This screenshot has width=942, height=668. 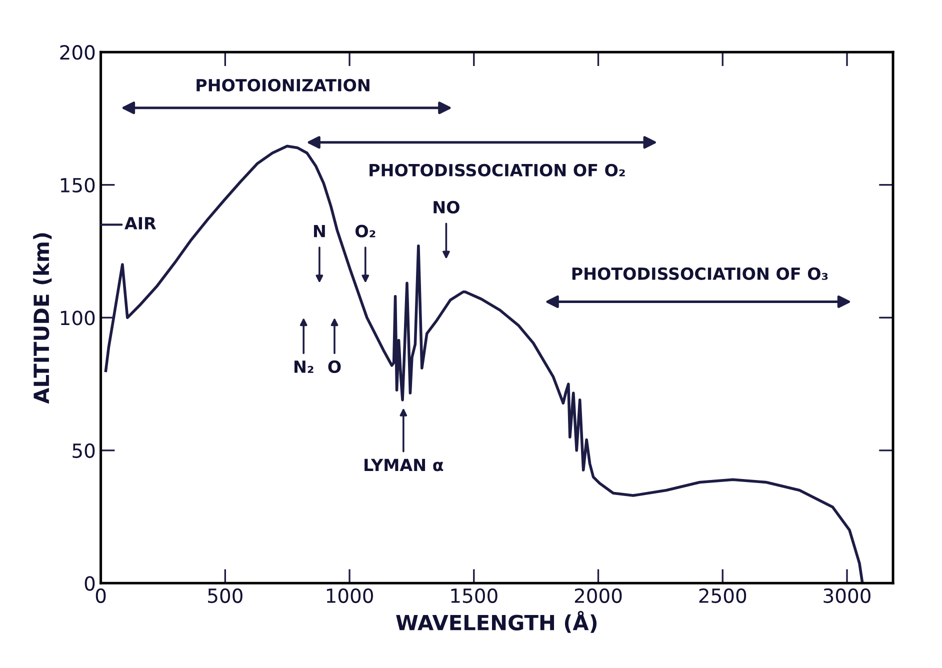 I want to click on y-tick-label: 0, so click(x=89, y=583).